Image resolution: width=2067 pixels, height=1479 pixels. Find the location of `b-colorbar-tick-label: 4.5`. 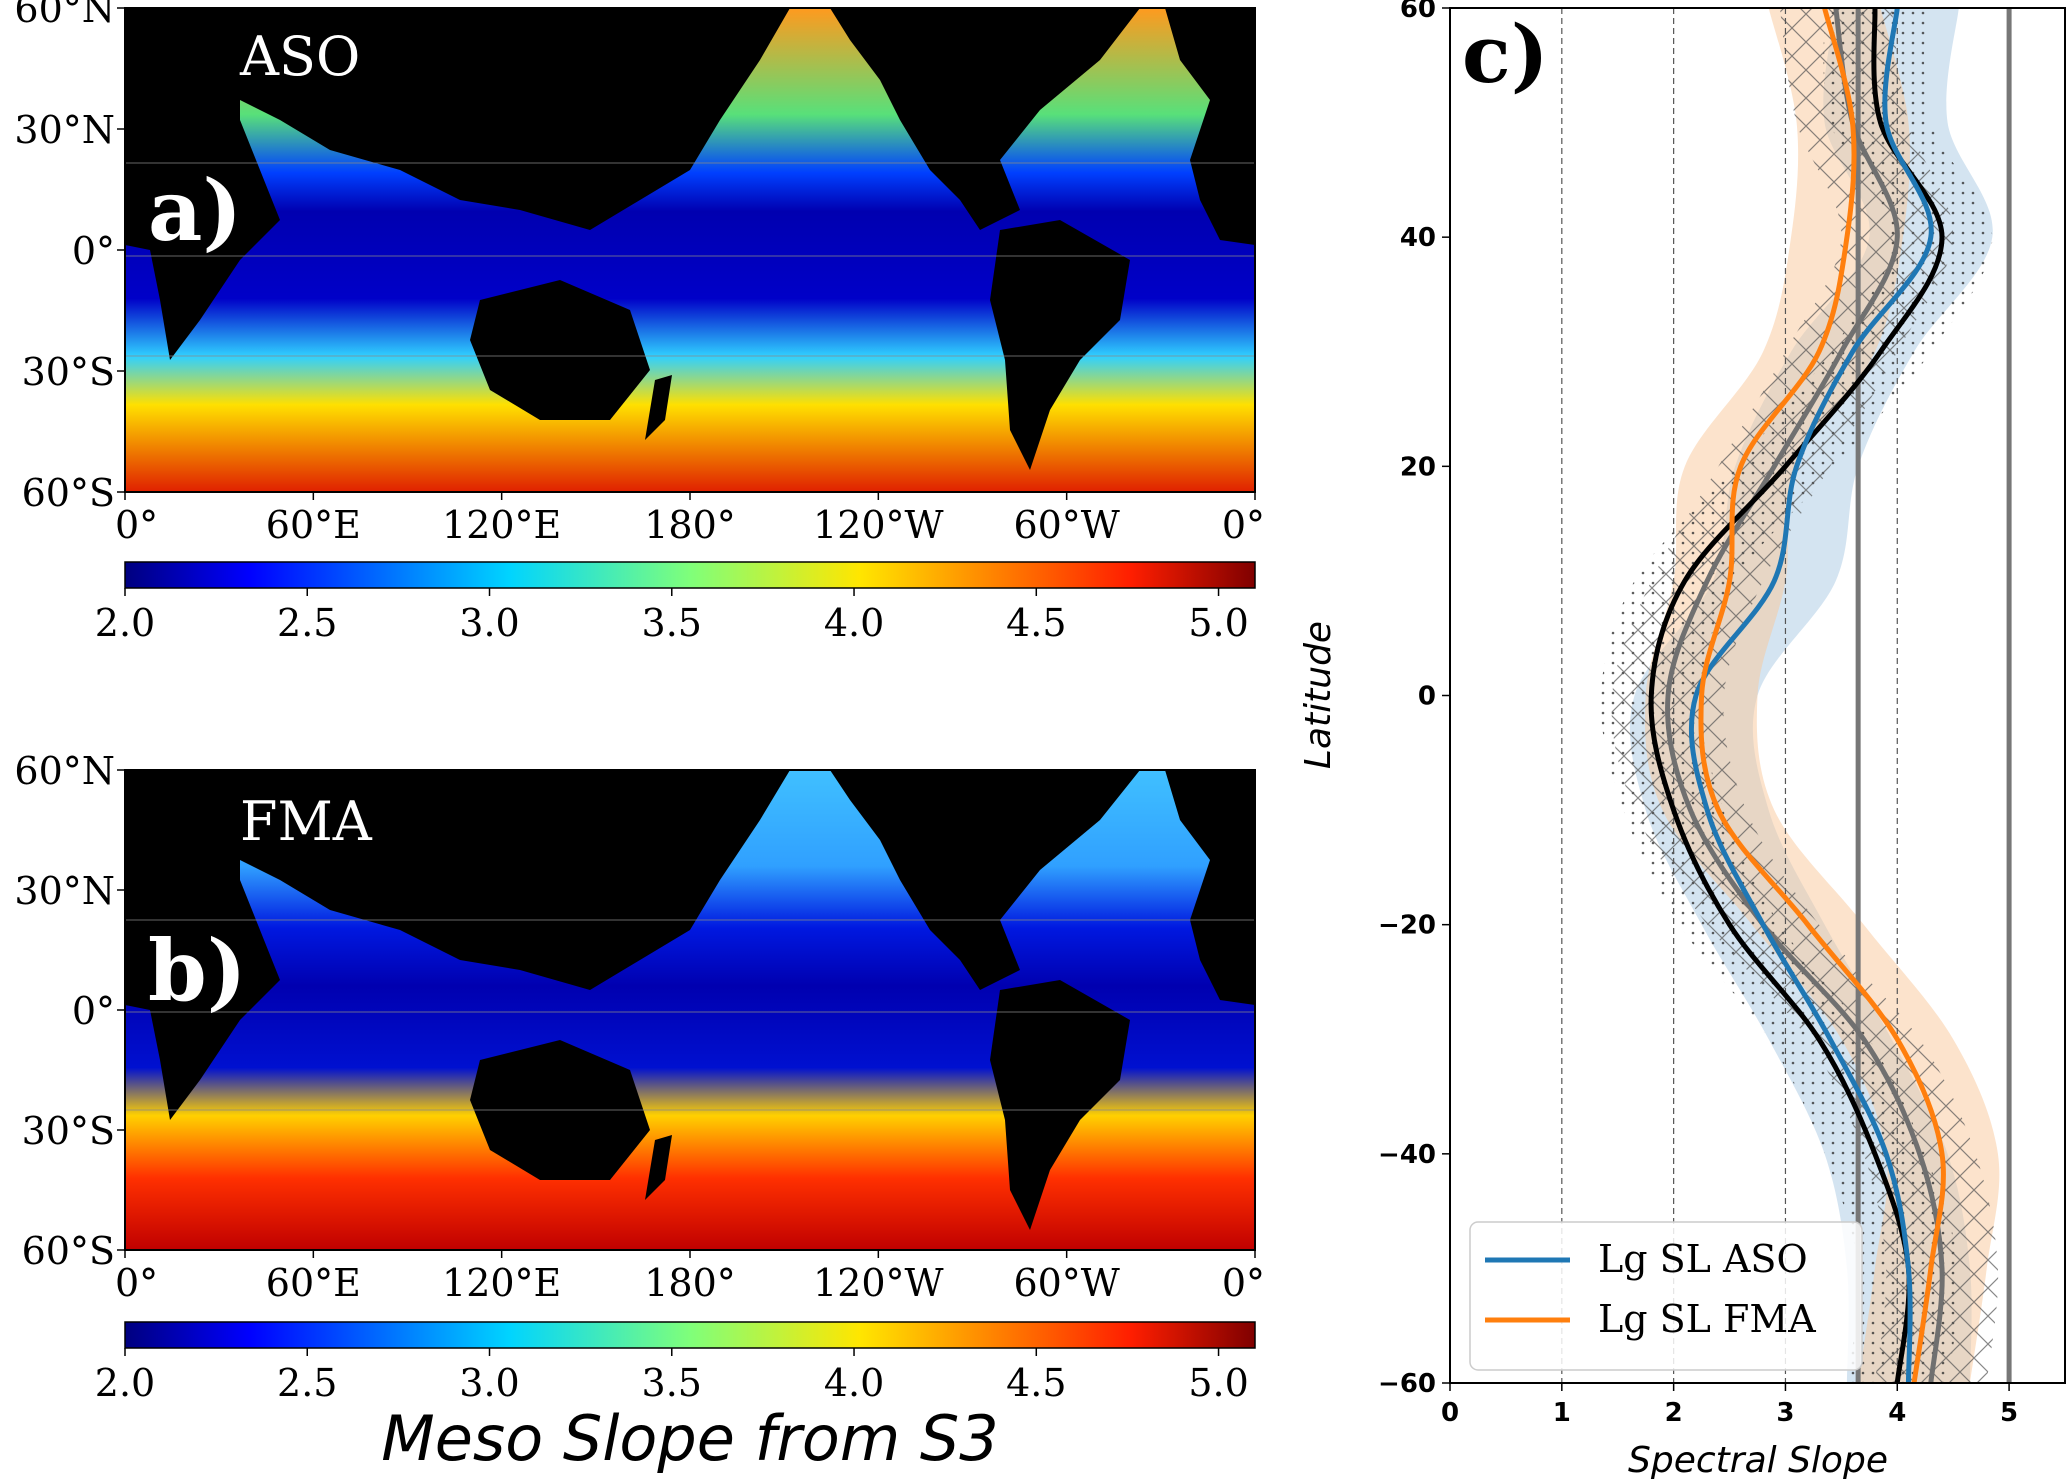

b-colorbar-tick-label: 4.5 is located at coordinates (1036, 1383).